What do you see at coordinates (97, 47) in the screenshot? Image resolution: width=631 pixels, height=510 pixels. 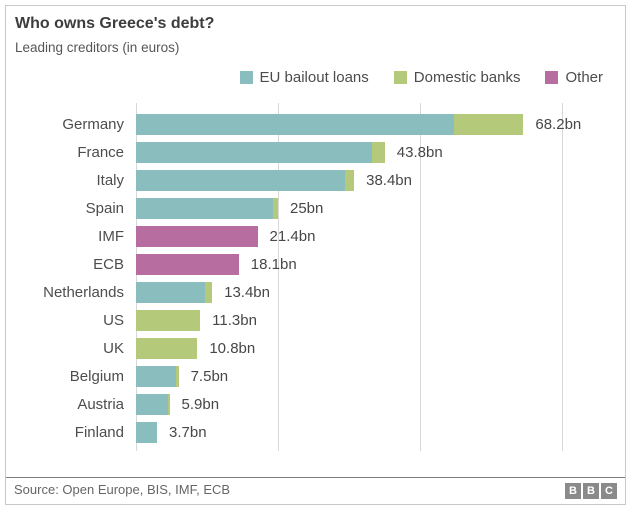 I see `chart-subtitle: Leading creditors (in euros)` at bounding box center [97, 47].